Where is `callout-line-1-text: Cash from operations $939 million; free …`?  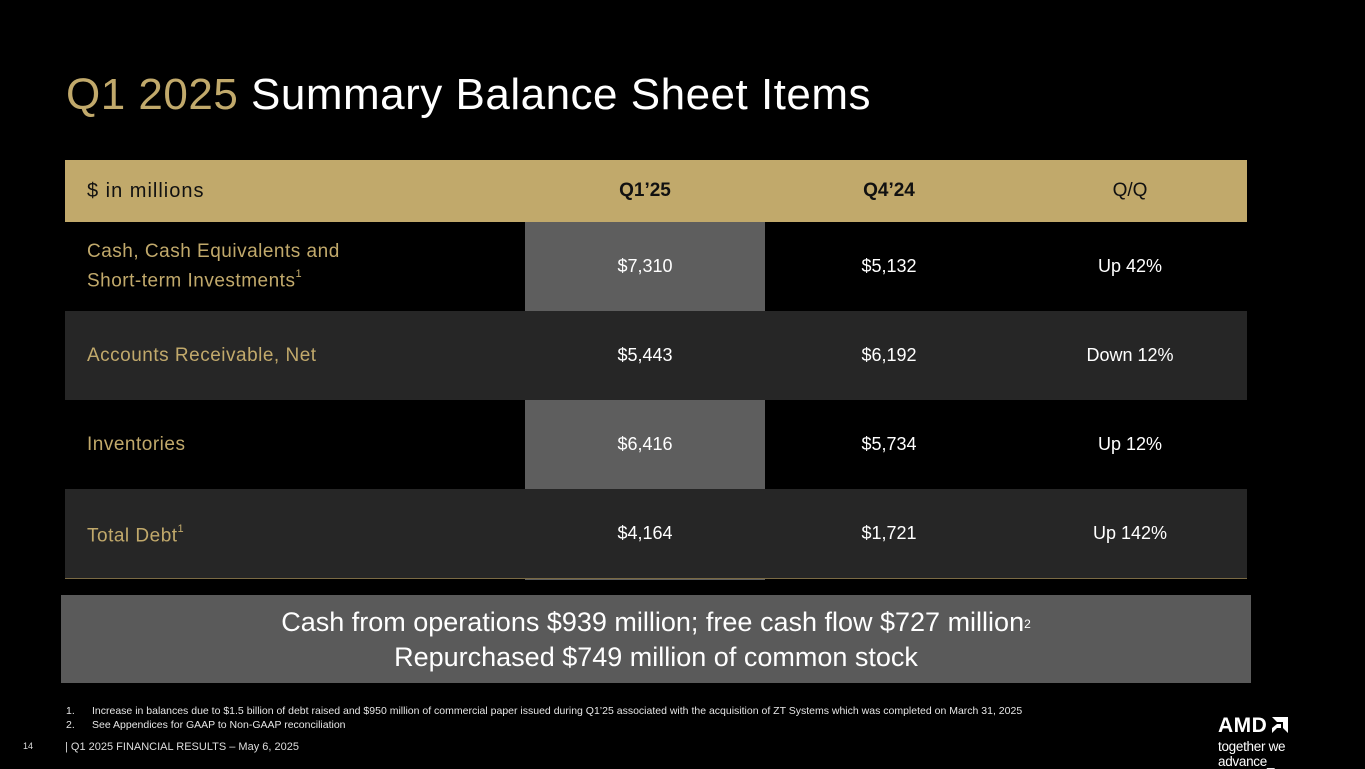
callout-line-1-text: Cash from operations $939 million; free … is located at coordinates (653, 622).